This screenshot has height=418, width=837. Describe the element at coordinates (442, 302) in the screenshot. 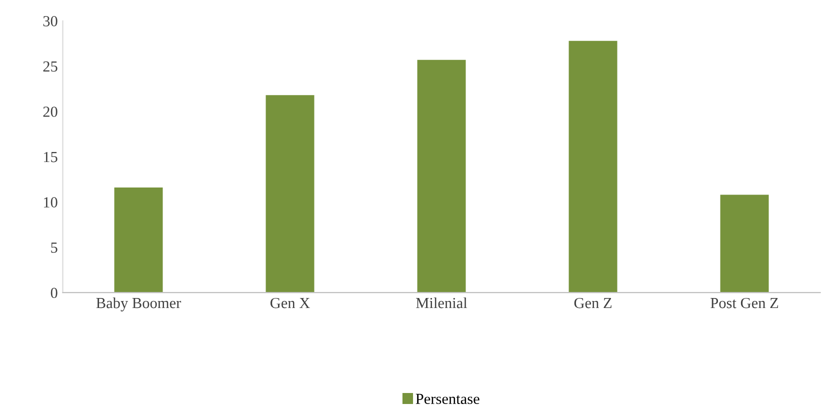

I see `x-tick-label: Milenial` at that location.